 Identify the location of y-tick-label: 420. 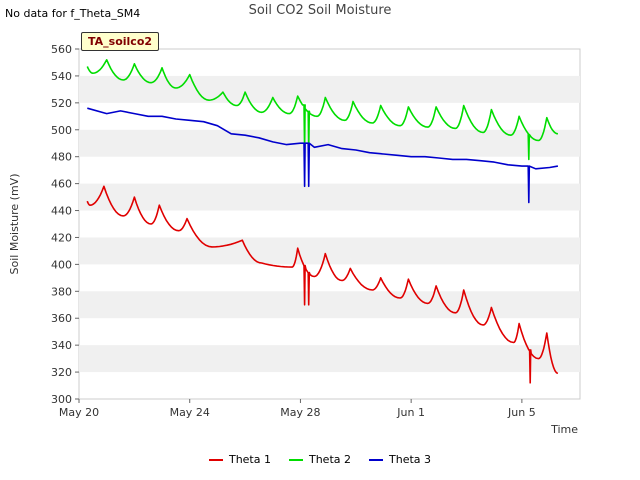
(61, 237).